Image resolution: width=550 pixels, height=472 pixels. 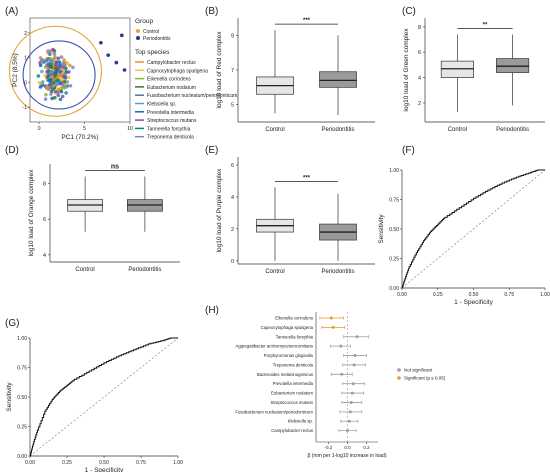 What do you see at coordinates (219, 210) in the screenshot?
I see `y-axis-label: log10 load of Purple complex` at bounding box center [219, 210].